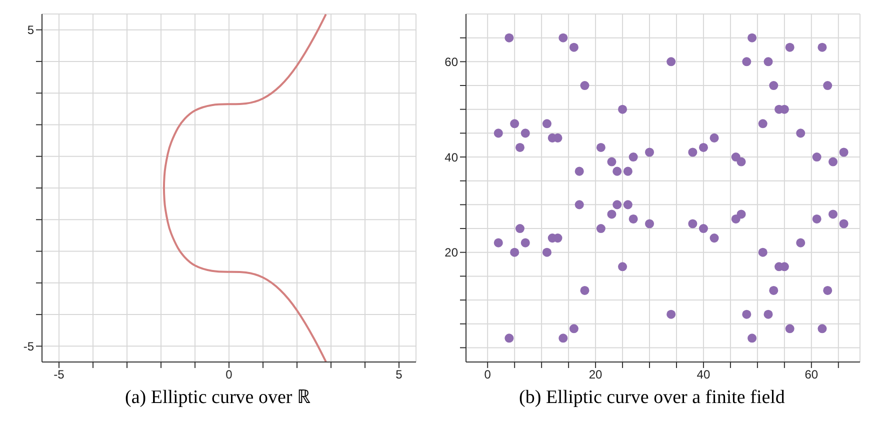 The image size is (880, 430). I want to click on x-tick-label: 40, so click(703, 375).